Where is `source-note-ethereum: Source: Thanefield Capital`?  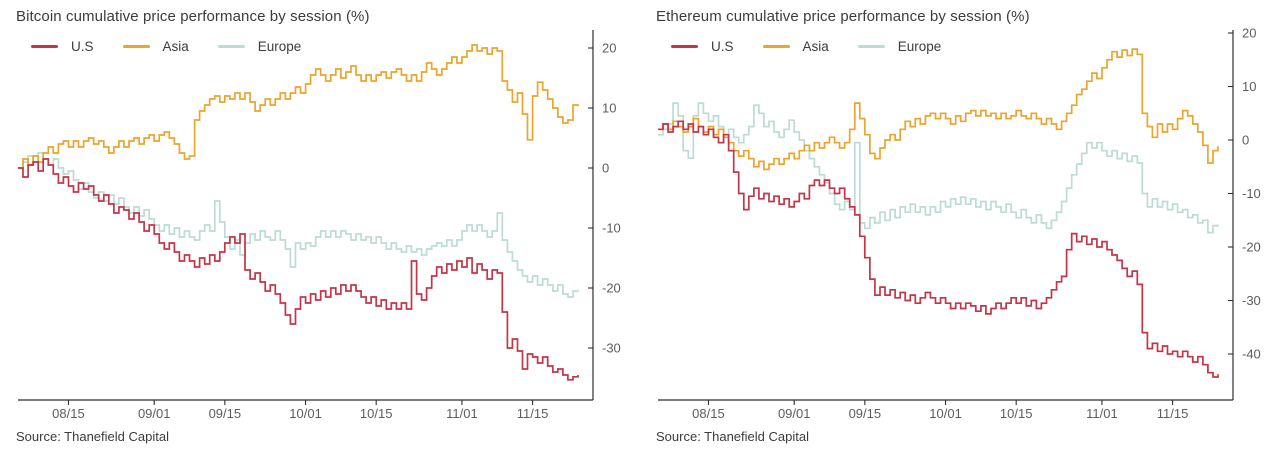 source-note-ethereum: Source: Thanefield Capital is located at coordinates (732, 436).